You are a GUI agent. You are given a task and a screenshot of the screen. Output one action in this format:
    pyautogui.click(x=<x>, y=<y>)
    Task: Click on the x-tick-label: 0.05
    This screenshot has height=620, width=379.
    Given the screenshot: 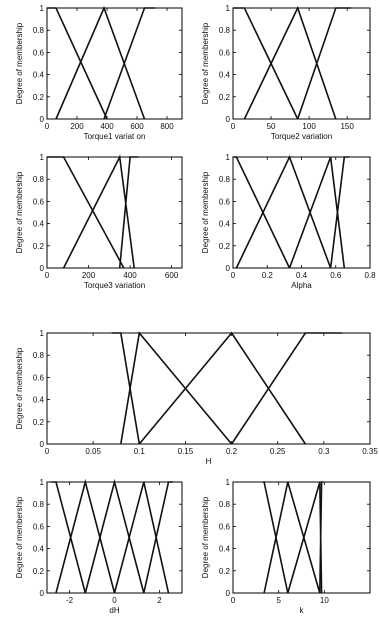 What is the action you would take?
    pyautogui.click(x=93, y=451)
    